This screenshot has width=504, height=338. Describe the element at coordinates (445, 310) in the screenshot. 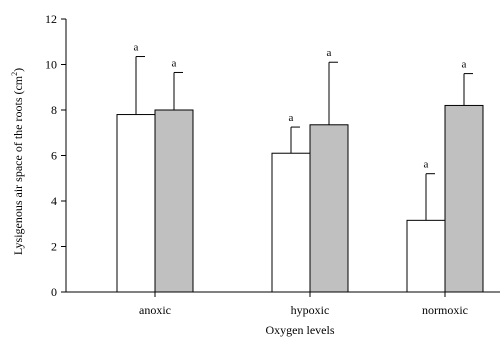

I see `x-tick-label-normoxic: normoxic` at that location.